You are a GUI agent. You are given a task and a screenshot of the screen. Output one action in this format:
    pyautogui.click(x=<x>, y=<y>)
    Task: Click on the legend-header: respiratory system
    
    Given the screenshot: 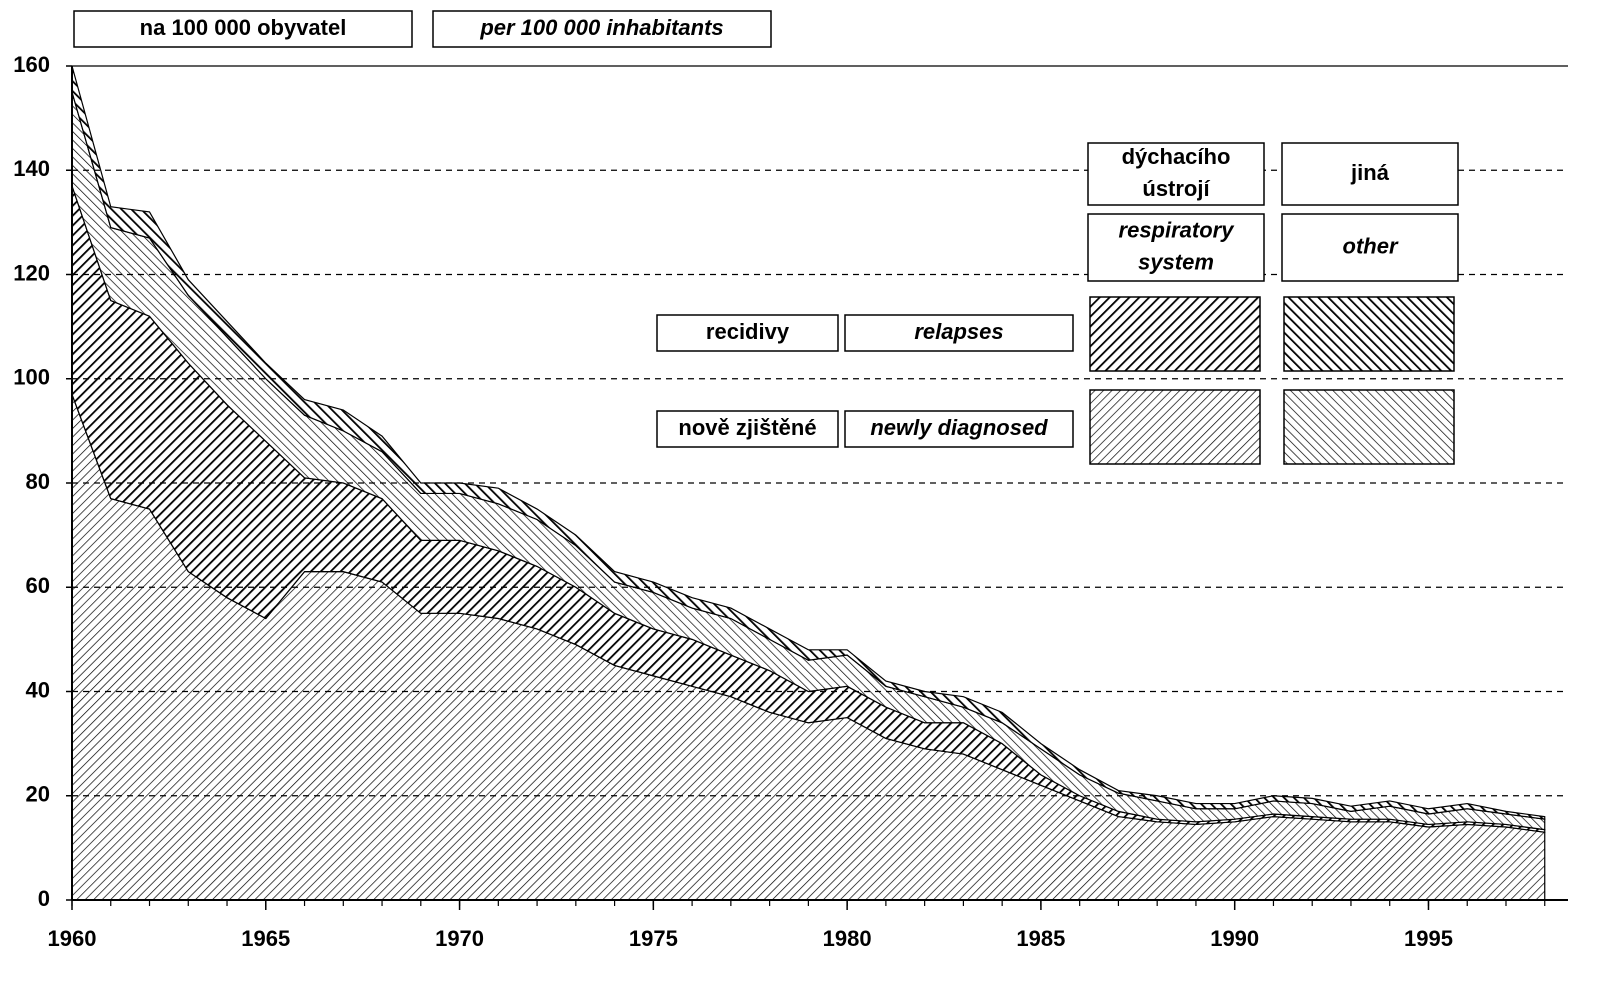 What is the action you would take?
    pyautogui.click(x=1177, y=245)
    